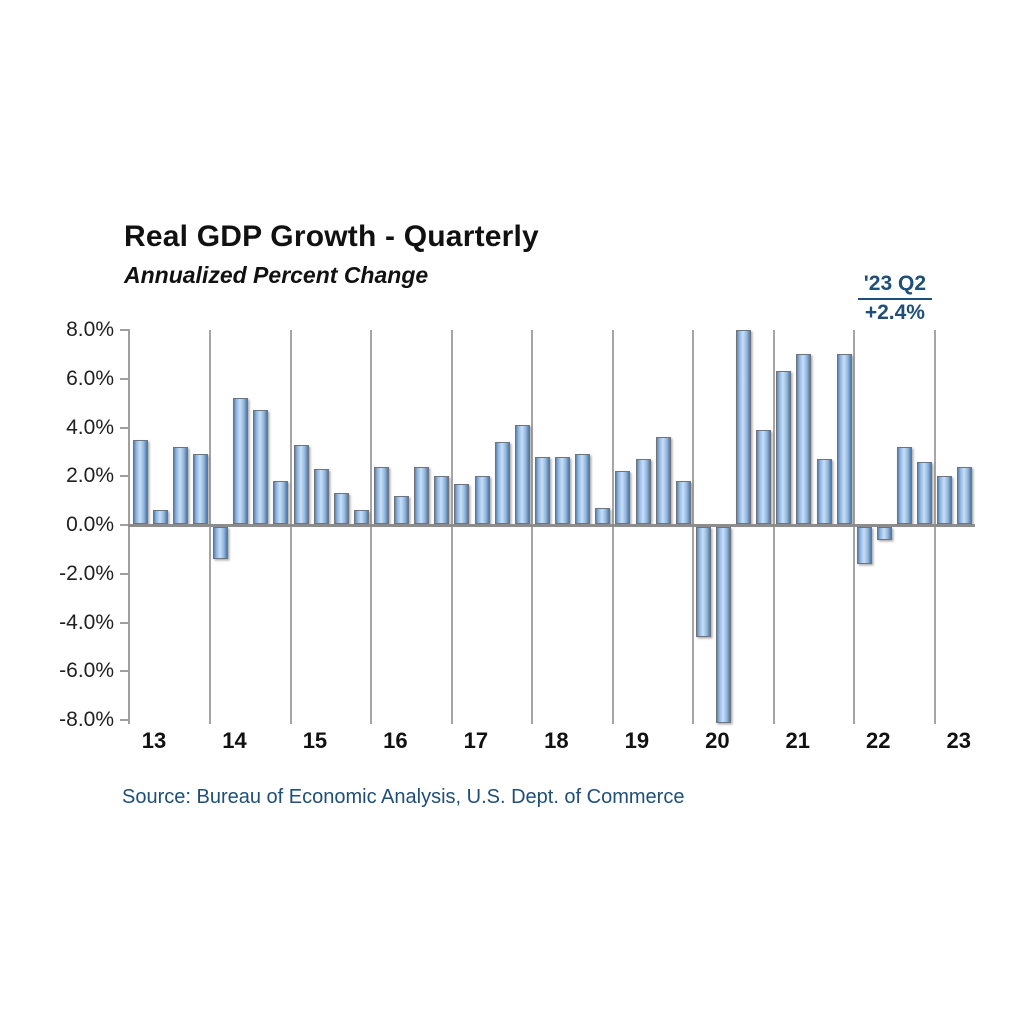 The width and height of the screenshot is (1024, 1024). Describe the element at coordinates (894, 312) in the screenshot. I see `callout-quarter-value: +2.4%` at that location.